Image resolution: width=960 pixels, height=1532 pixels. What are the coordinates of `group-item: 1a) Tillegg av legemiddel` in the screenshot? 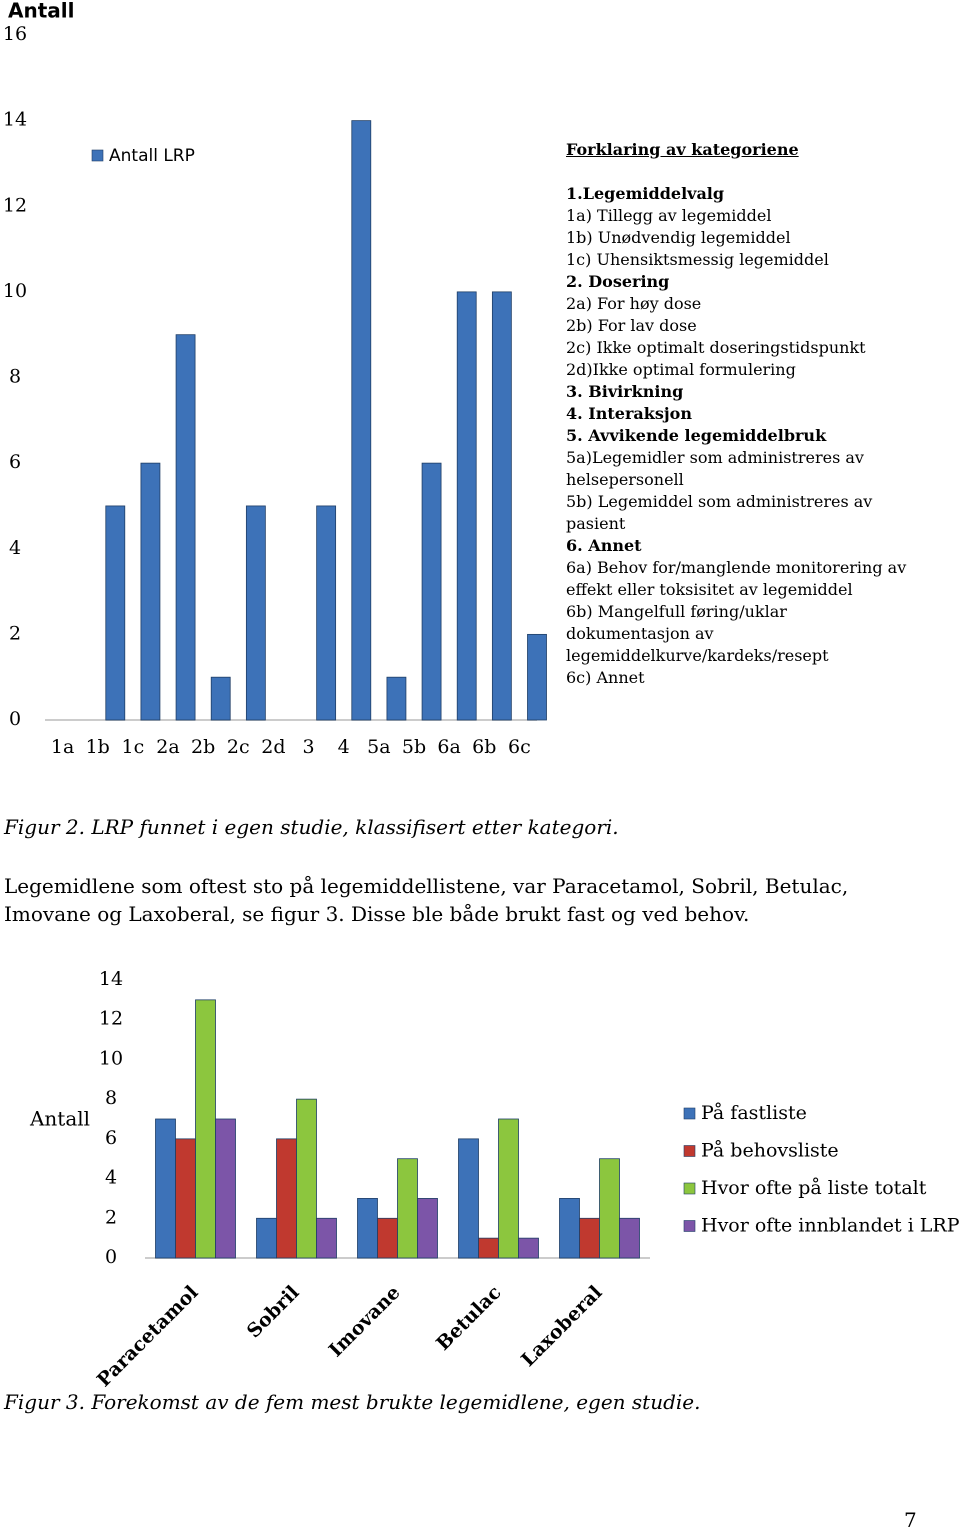 It's located at (669, 215).